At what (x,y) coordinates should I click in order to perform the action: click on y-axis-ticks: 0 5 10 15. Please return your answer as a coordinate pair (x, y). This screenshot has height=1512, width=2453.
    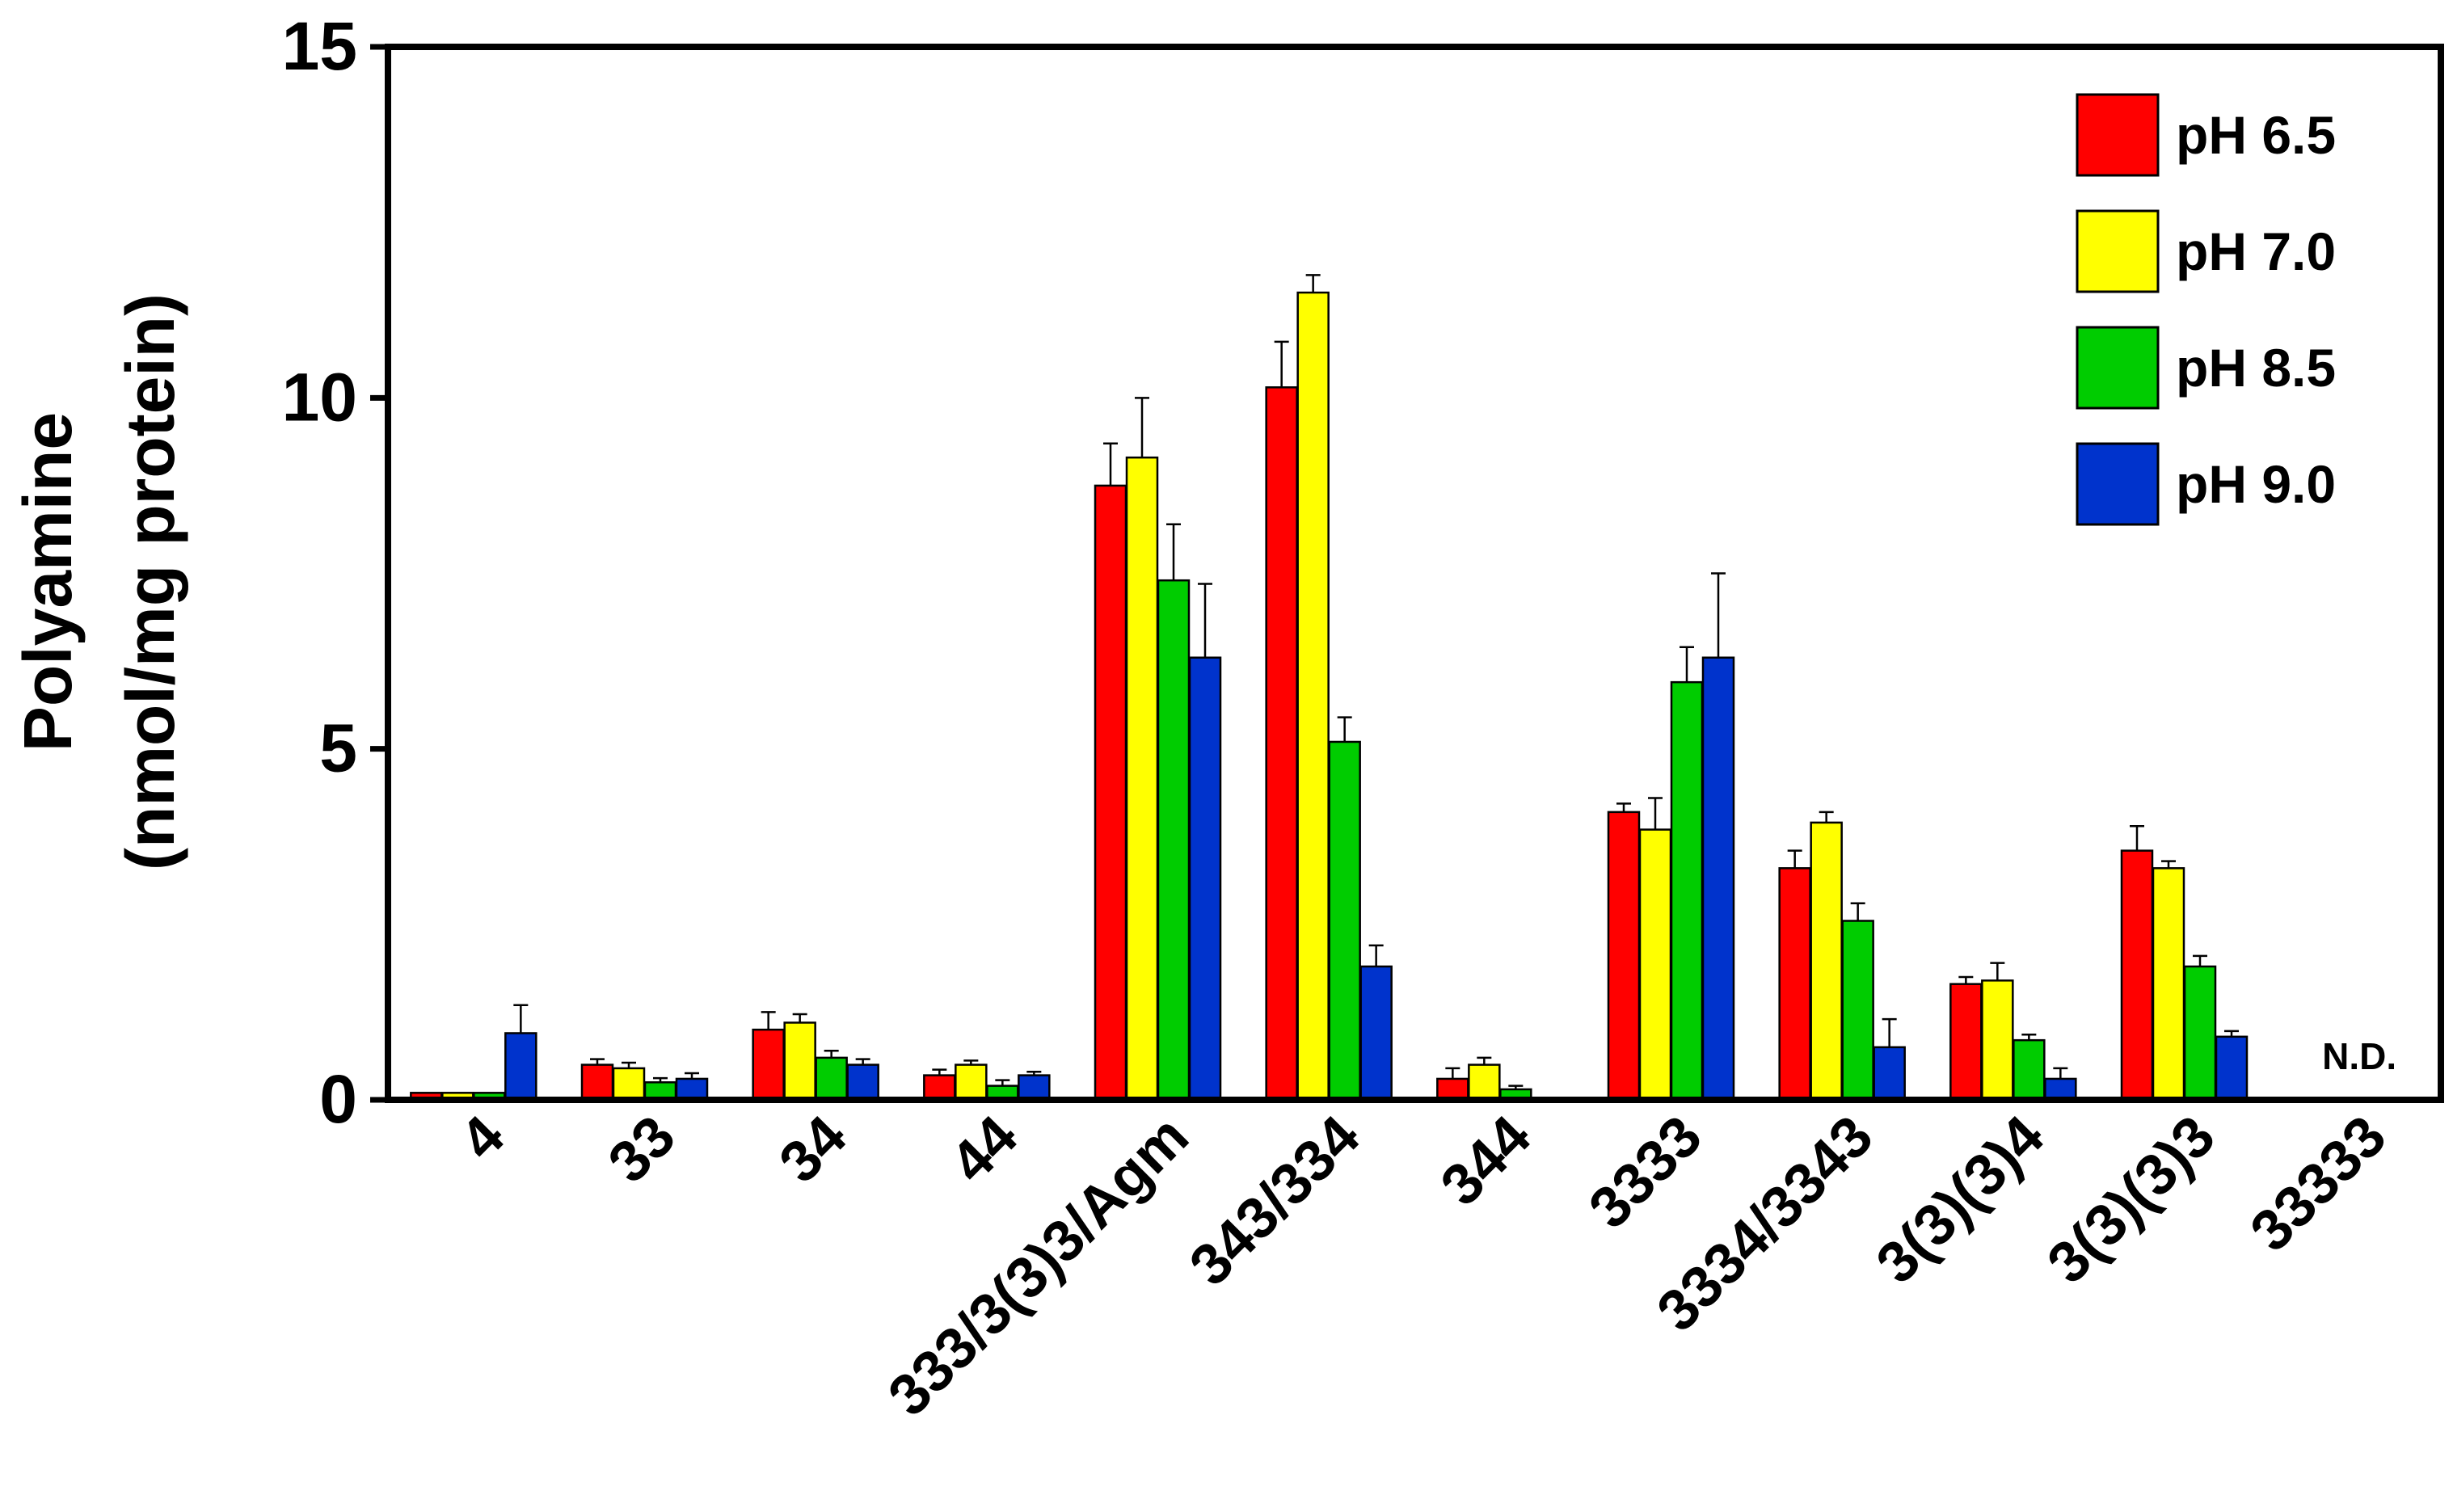
    Looking at the image, I should click on (335, 572).